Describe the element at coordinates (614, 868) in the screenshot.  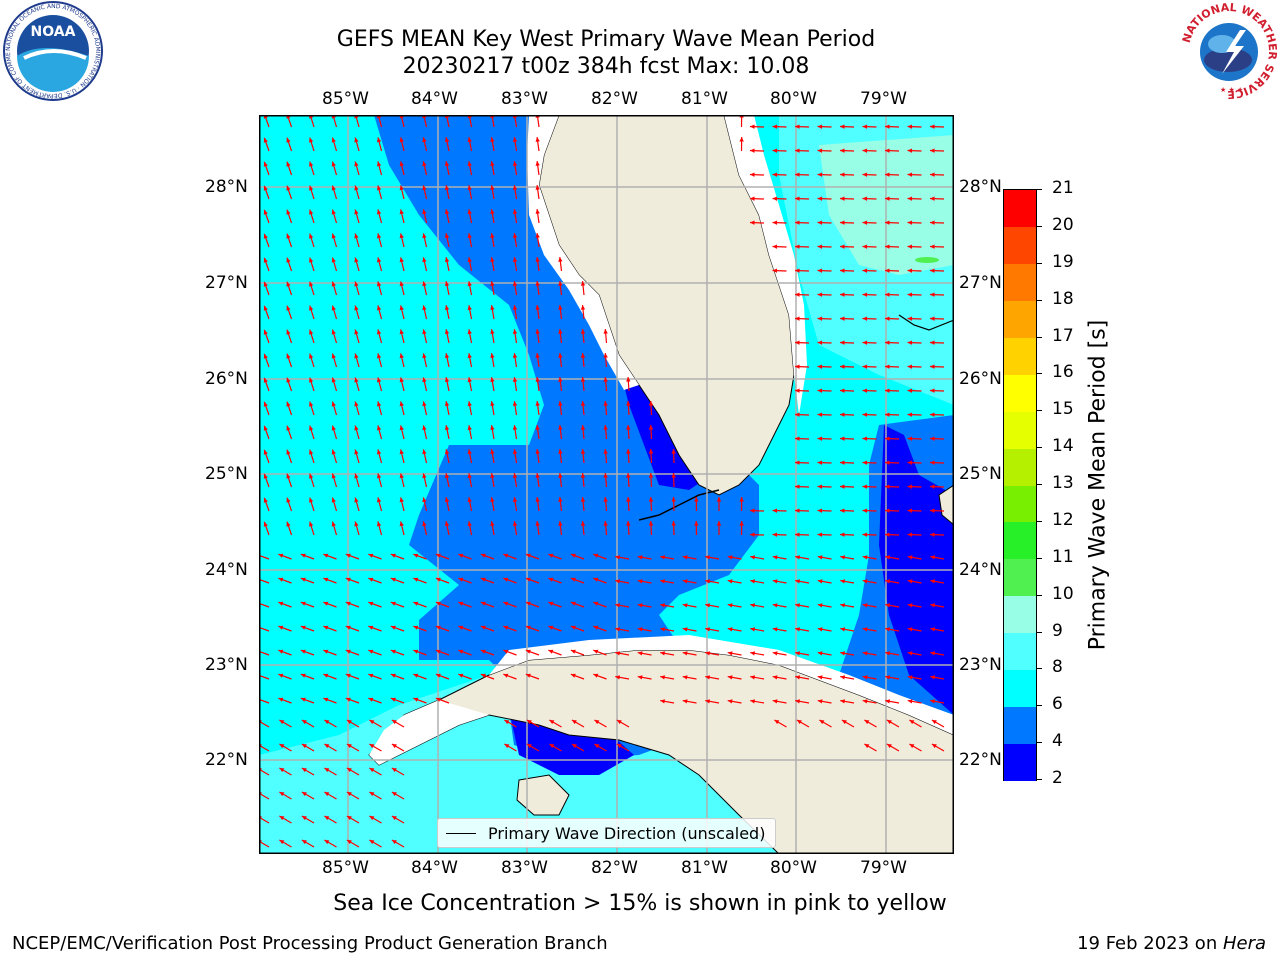
I see `lon-label-bottom: 82°W` at that location.